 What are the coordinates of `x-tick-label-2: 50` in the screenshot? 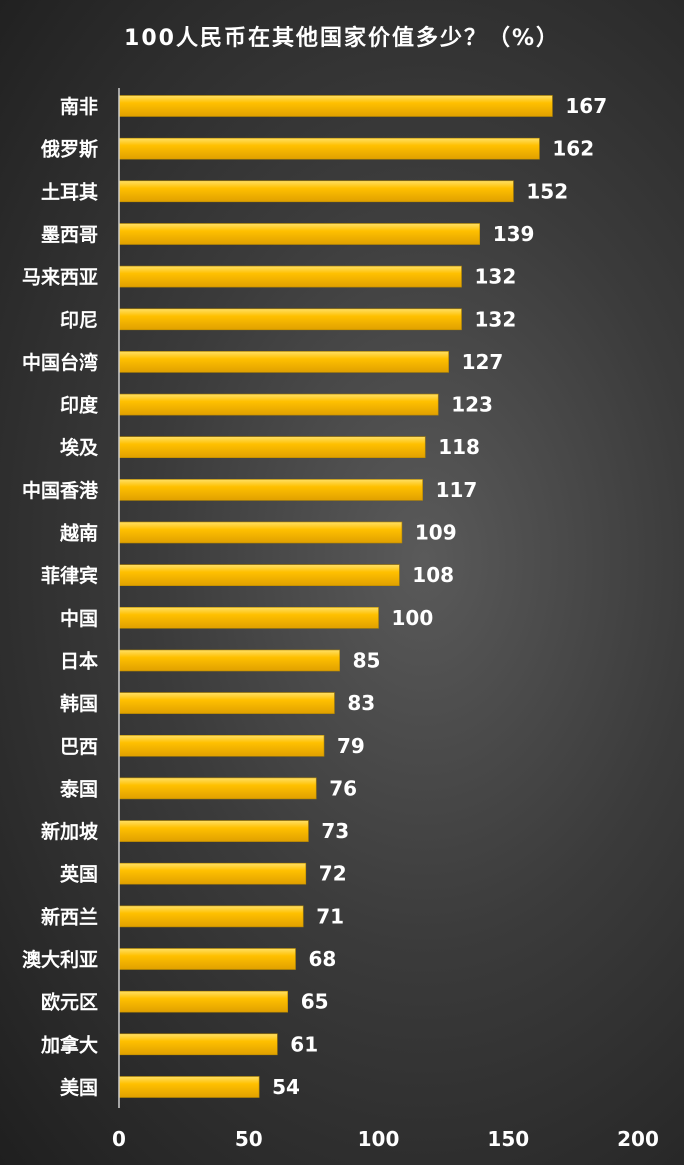 It's located at (249, 1139).